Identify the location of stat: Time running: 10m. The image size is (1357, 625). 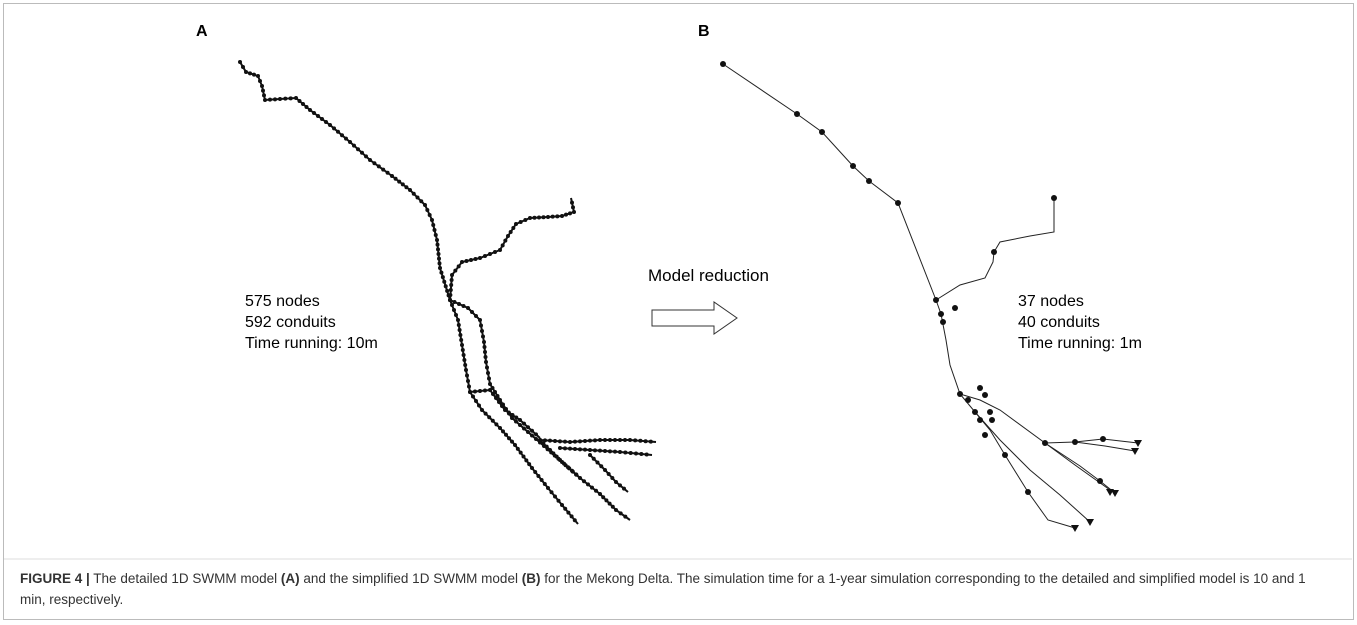
(311, 343).